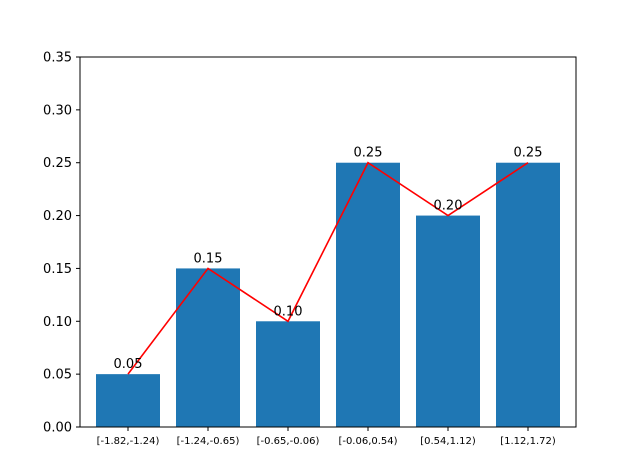  Describe the element at coordinates (57, 375) in the screenshot. I see `y-tick-label: 0.05` at that location.